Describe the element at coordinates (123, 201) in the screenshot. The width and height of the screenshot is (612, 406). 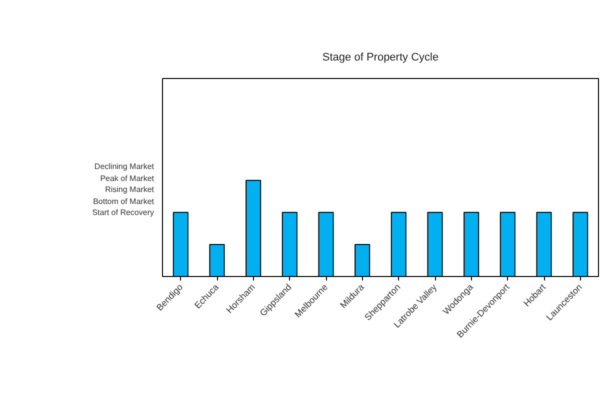
I see `text: Bottom of Market` at that location.